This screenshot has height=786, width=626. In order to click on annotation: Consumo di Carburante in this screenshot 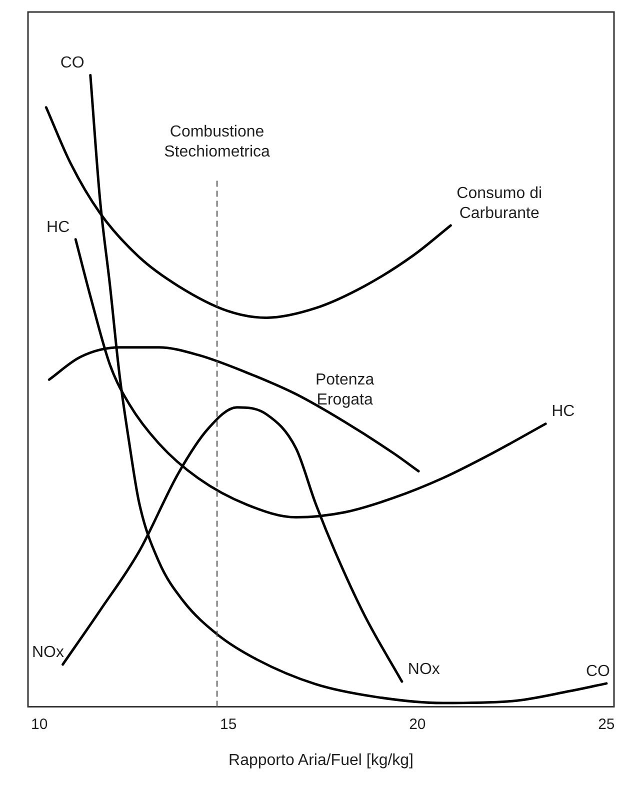, I will do `click(499, 203)`.